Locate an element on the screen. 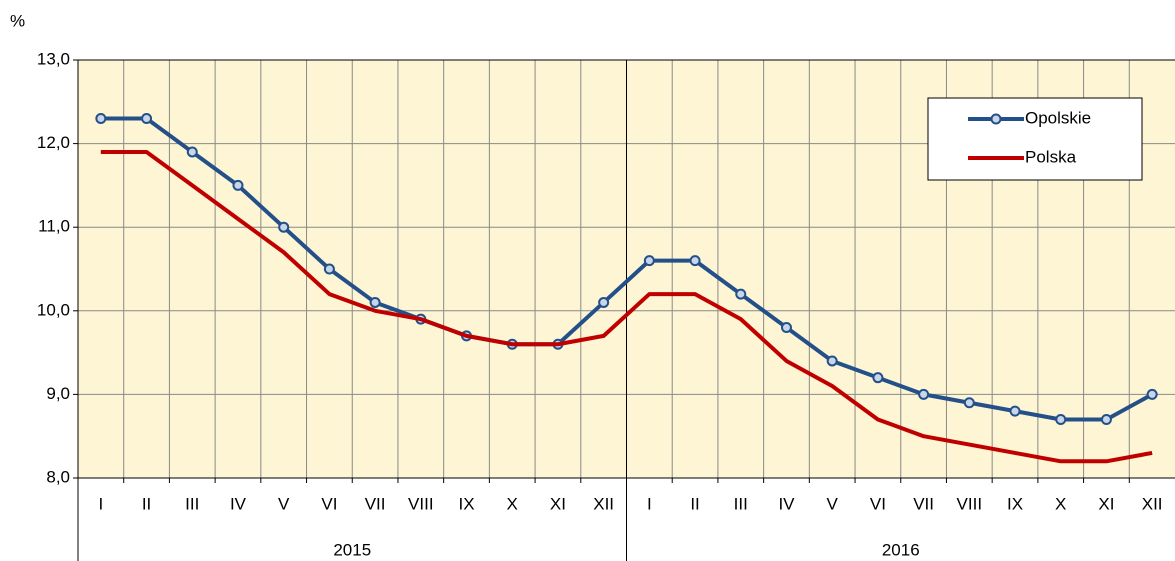 The image size is (1175, 561). legend-label: Opolskie is located at coordinates (1058, 117).